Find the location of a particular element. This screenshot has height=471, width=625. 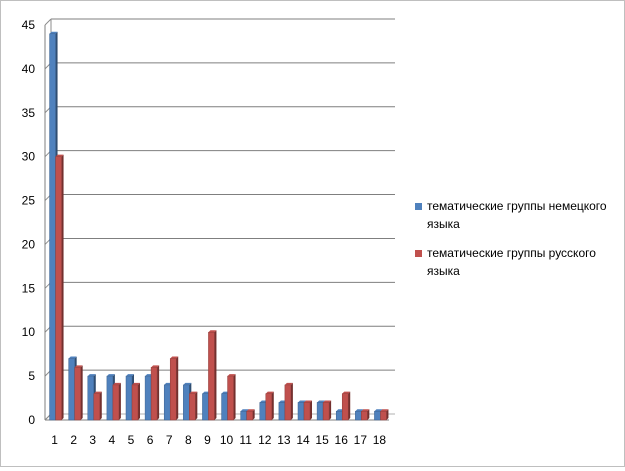

y-tick-label: 0 is located at coordinates (31, 420).